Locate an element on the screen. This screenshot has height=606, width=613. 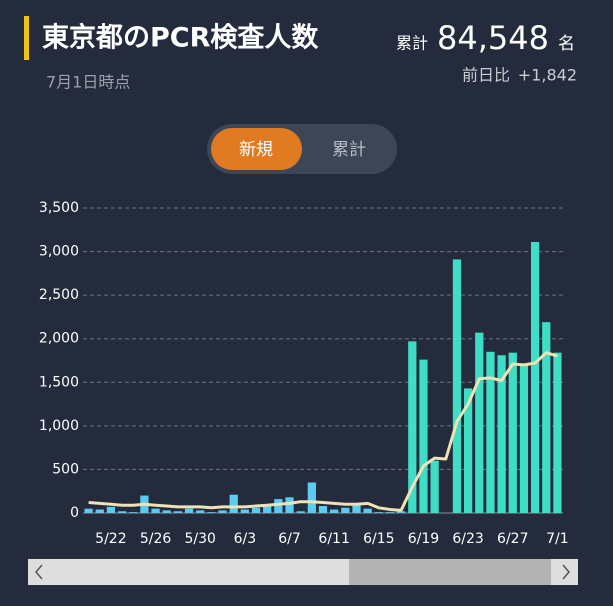
x-tick-label: 6/15 is located at coordinates (378, 539).